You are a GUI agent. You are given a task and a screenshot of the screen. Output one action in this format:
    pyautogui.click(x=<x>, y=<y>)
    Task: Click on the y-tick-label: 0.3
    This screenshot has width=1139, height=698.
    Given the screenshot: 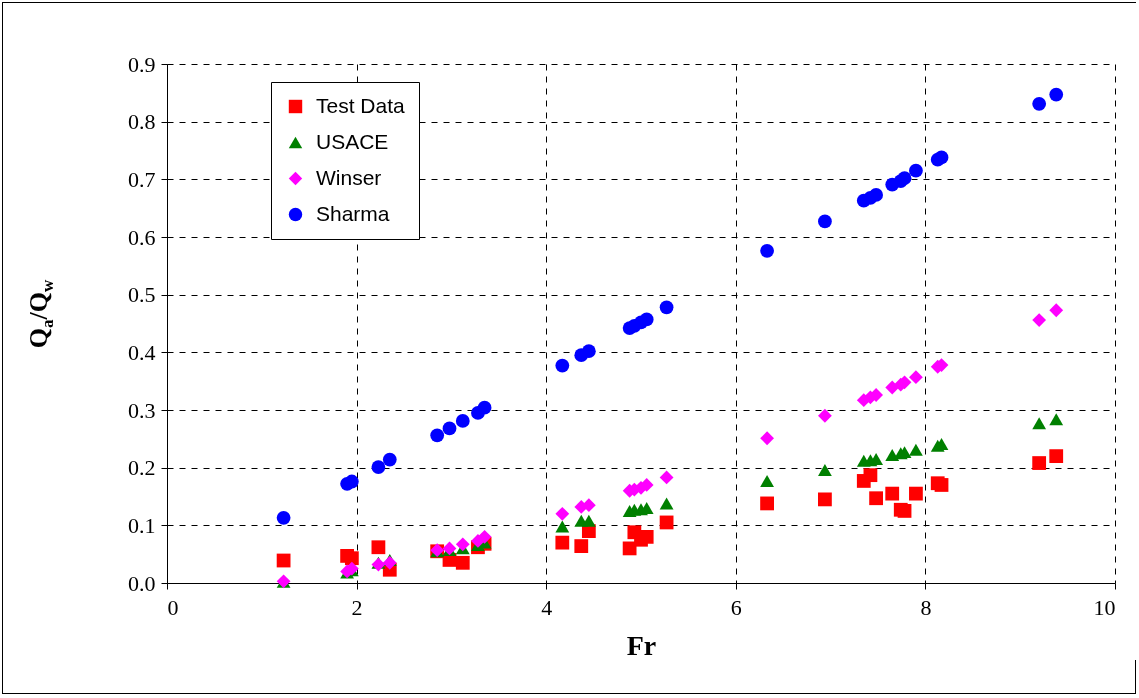 What is the action you would take?
    pyautogui.click(x=142, y=410)
    